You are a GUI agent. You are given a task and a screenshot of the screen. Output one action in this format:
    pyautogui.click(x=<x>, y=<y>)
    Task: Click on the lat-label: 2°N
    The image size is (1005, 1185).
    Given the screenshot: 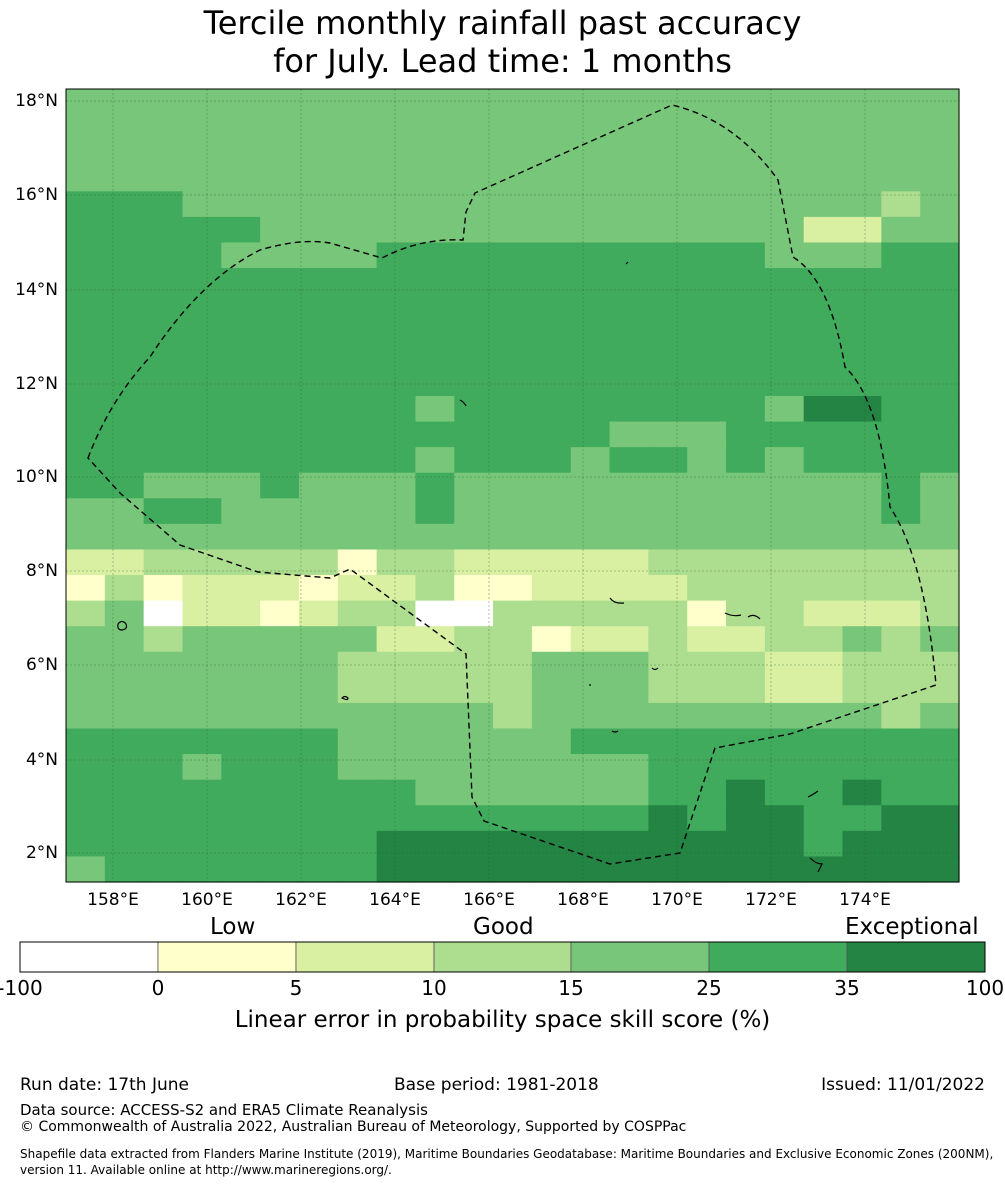 What is the action you would take?
    pyautogui.click(x=41, y=853)
    